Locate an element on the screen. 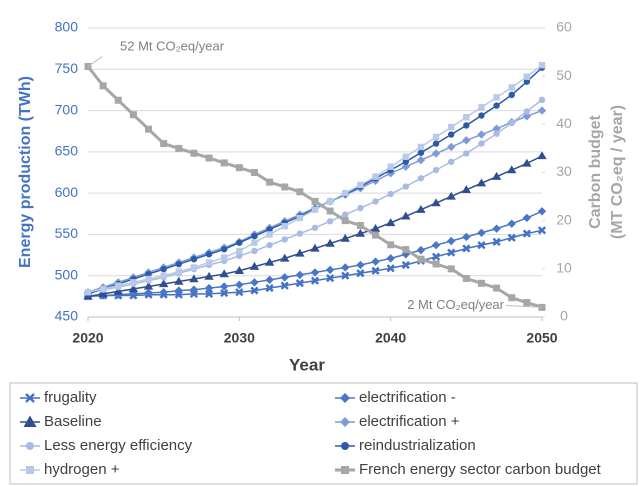  y2-tick-label: 60 is located at coordinates (564, 27).